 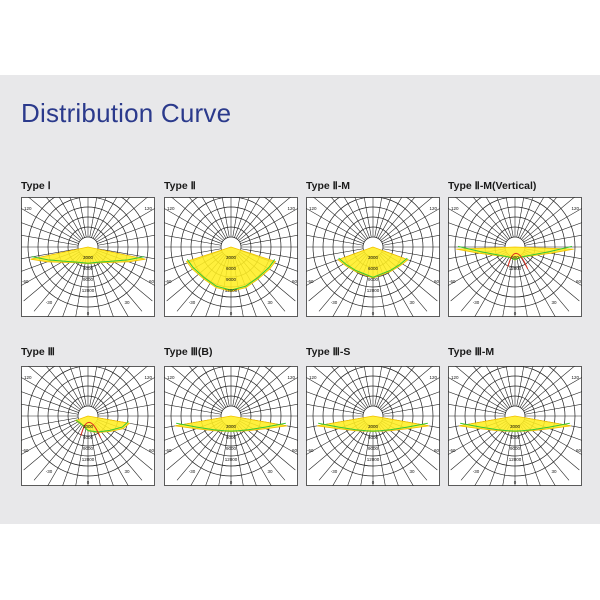 I want to click on angle-label: -60, so click(x=310, y=450).